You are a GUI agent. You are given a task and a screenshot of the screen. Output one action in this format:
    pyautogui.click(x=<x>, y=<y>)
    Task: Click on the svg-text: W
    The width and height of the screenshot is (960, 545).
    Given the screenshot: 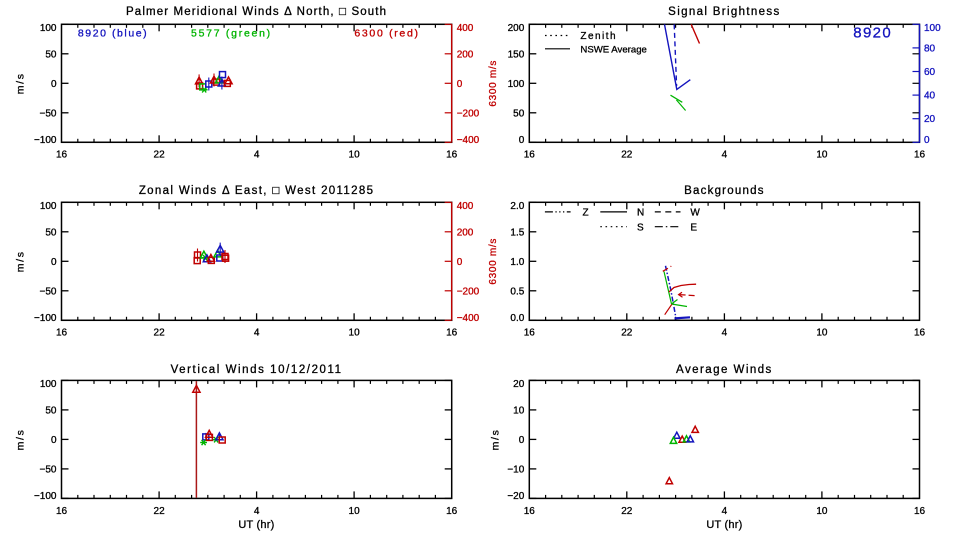 What is the action you would take?
    pyautogui.click(x=695, y=213)
    